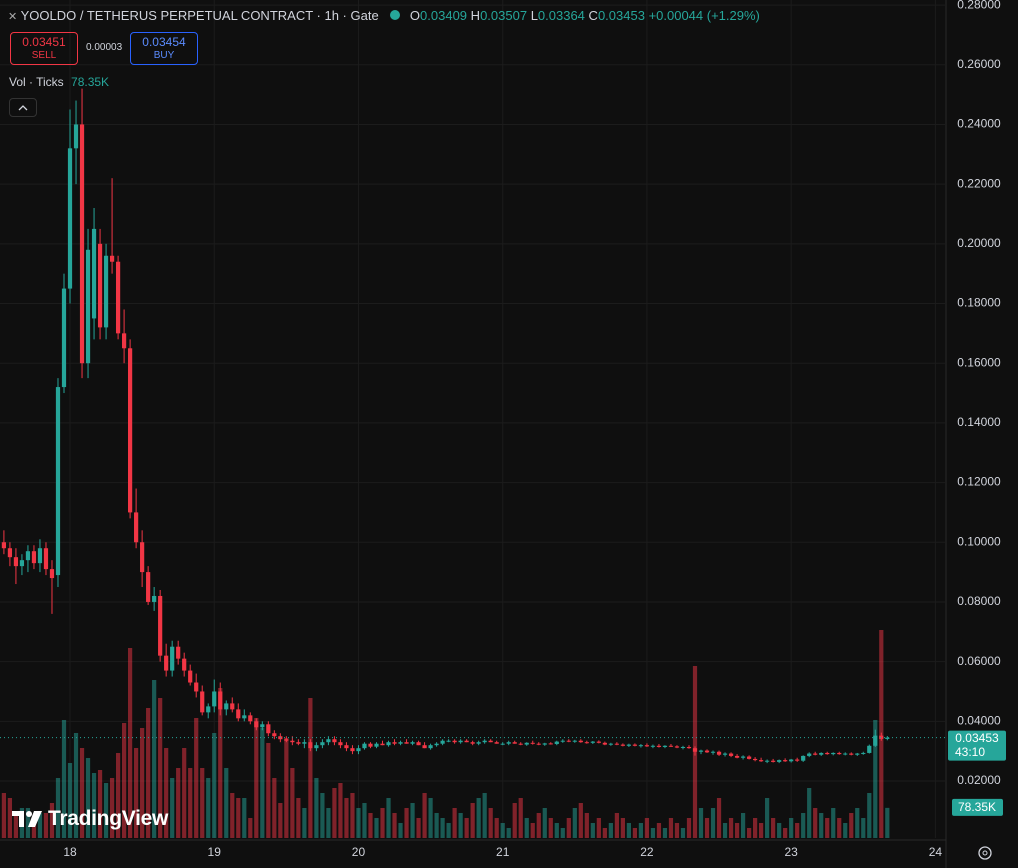 Image resolution: width=1018 pixels, height=868 pixels. I want to click on x-tick-label: 19, so click(215, 852).